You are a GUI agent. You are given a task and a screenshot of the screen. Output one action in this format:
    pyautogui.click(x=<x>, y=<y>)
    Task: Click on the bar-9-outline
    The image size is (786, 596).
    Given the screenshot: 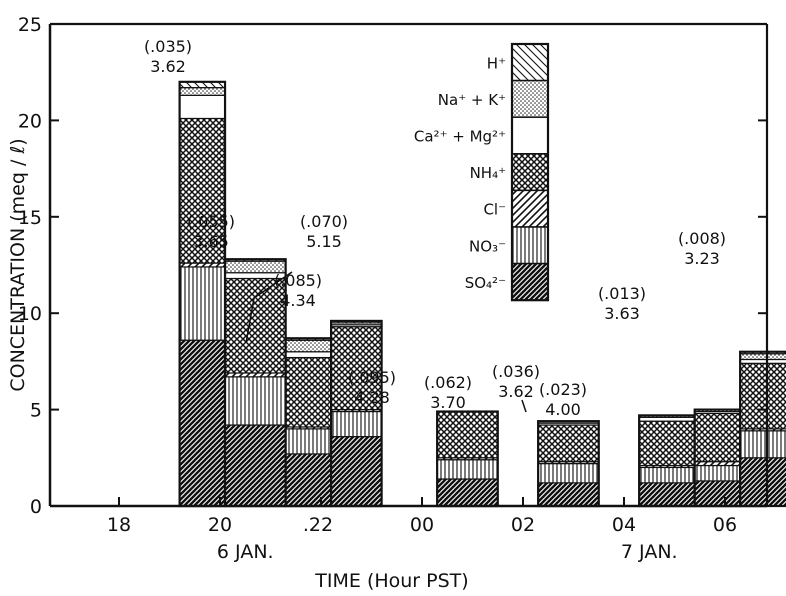 What is the action you would take?
    pyautogui.click(x=762, y=429)
    